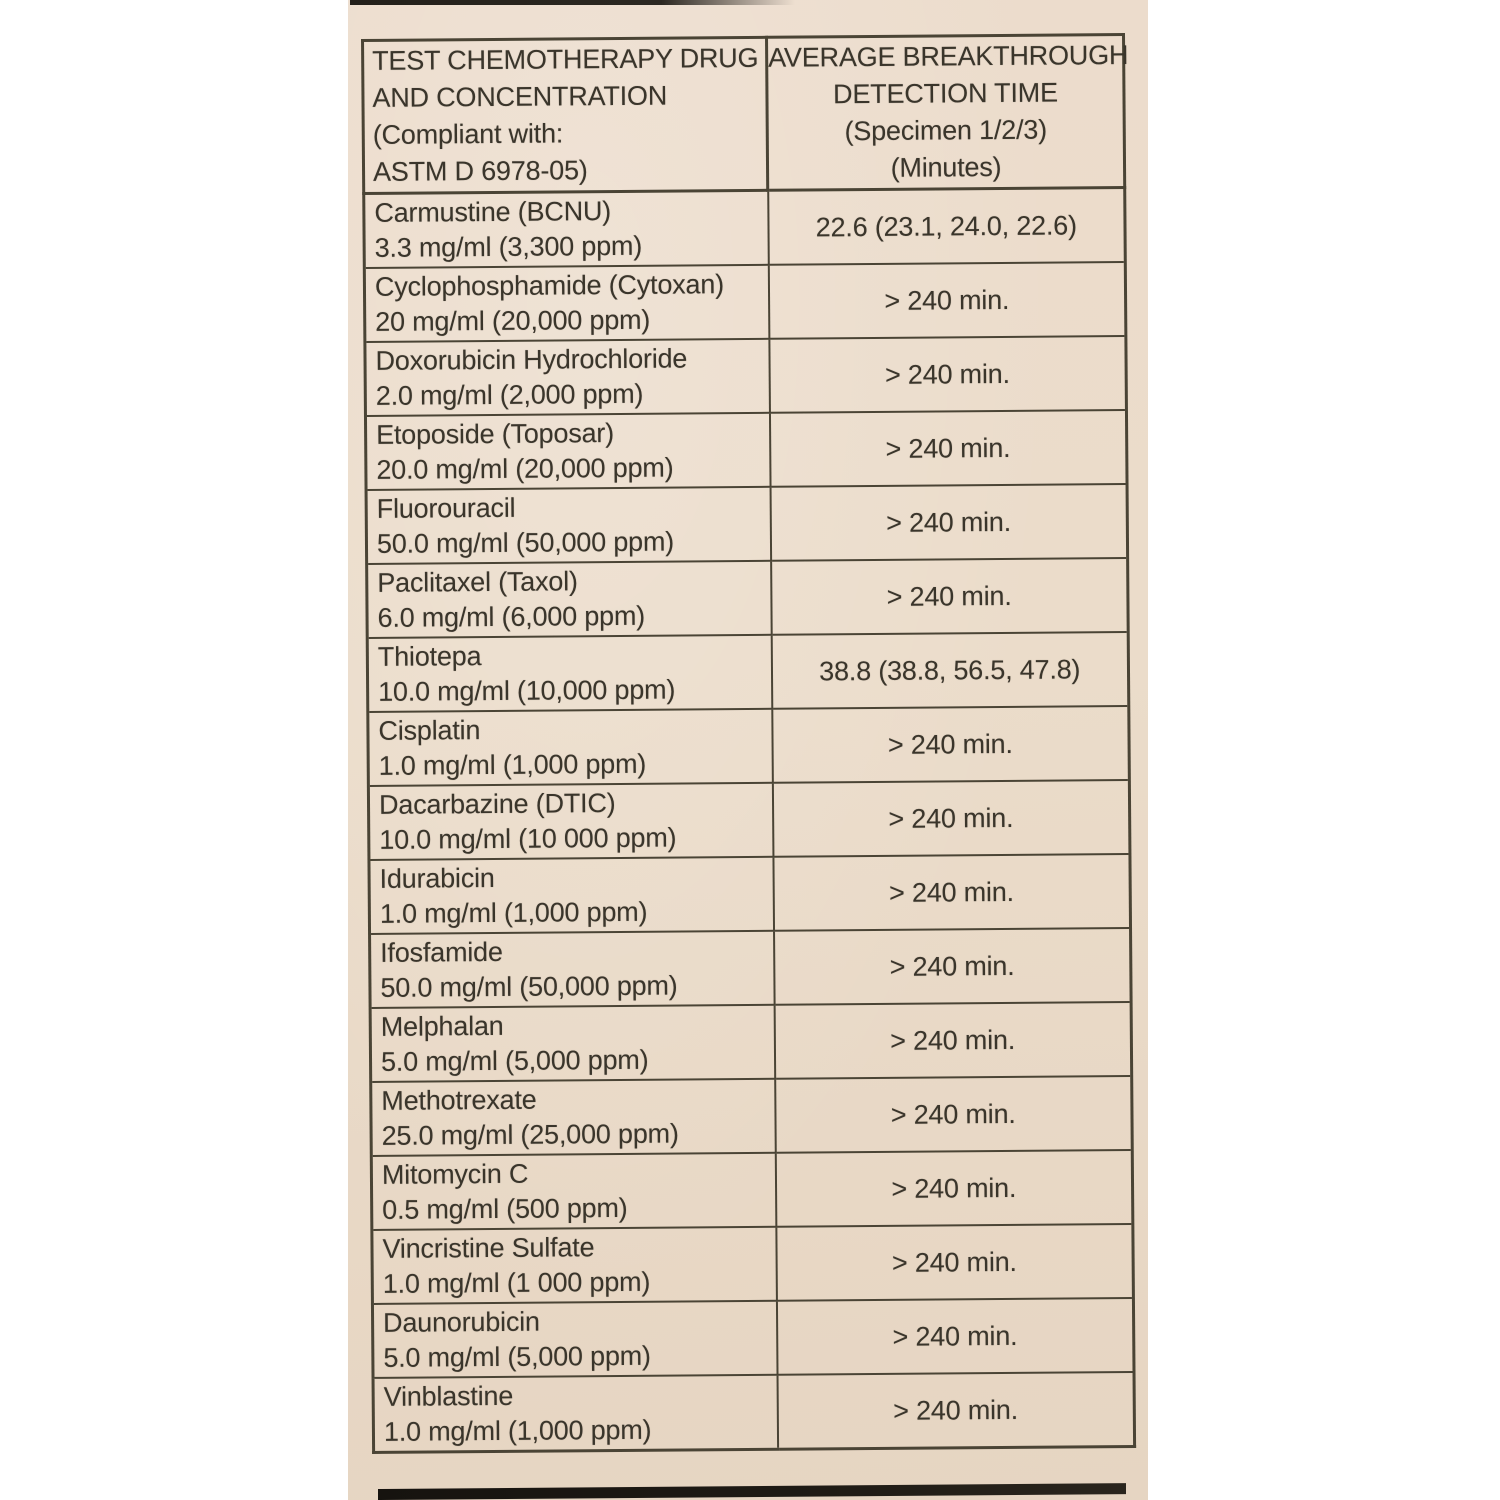 This screenshot has width=1500, height=1500. Describe the element at coordinates (946, 226) in the screenshot. I see `detection-time: 22.6 (23.1, 24.0, 22.6)` at that location.